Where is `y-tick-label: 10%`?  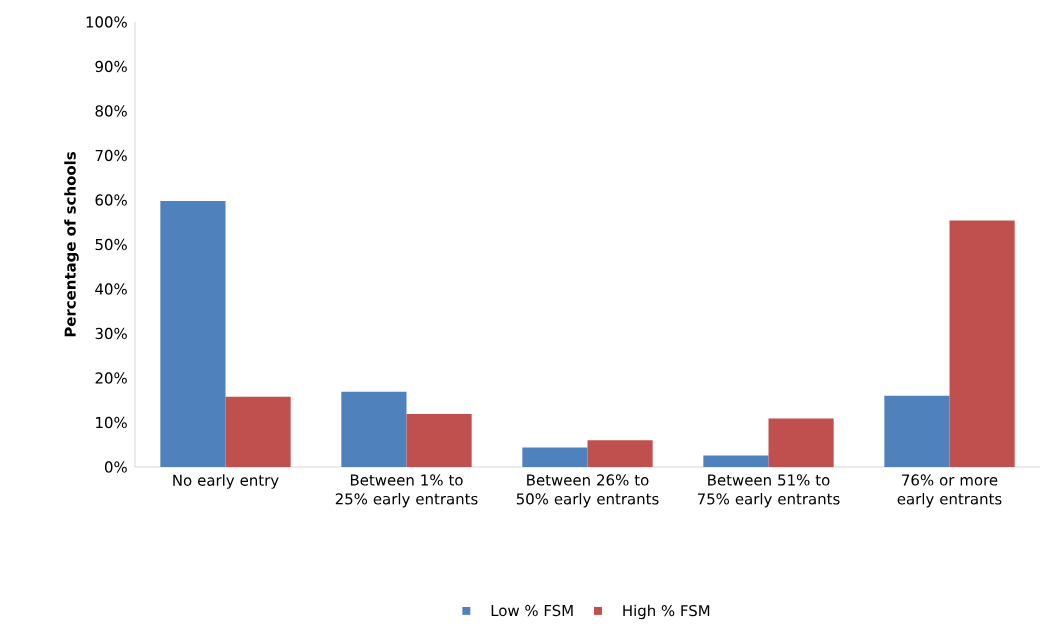
y-tick-label: 10% is located at coordinates (111, 422).